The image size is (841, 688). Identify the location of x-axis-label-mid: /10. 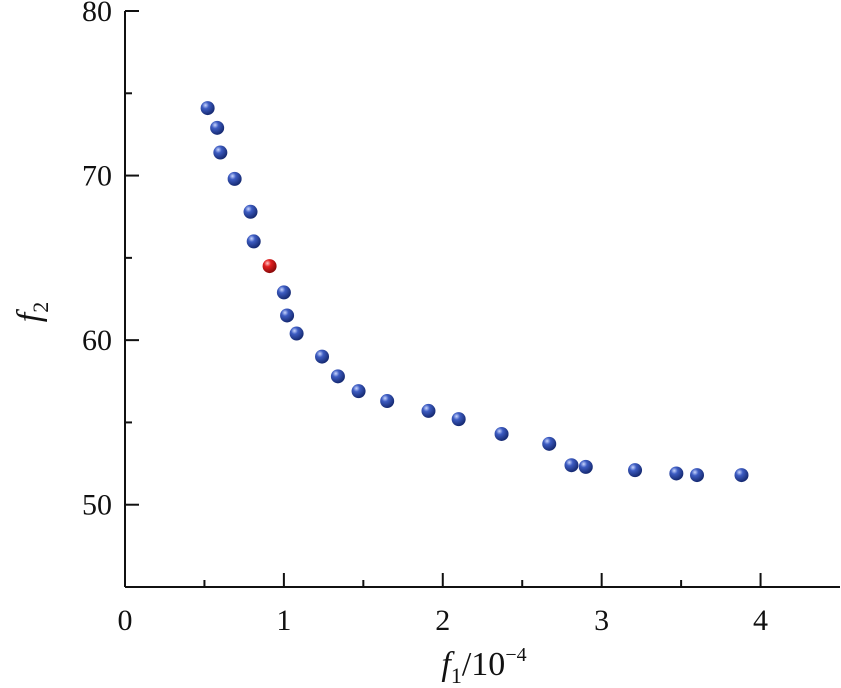
(483, 664).